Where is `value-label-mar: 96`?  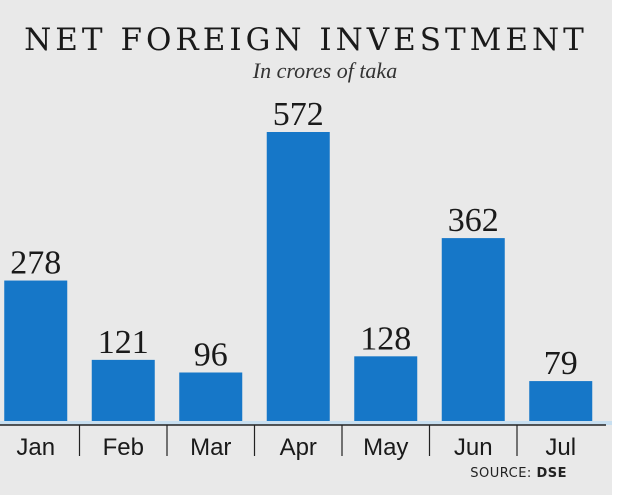 value-label-mar: 96 is located at coordinates (211, 354).